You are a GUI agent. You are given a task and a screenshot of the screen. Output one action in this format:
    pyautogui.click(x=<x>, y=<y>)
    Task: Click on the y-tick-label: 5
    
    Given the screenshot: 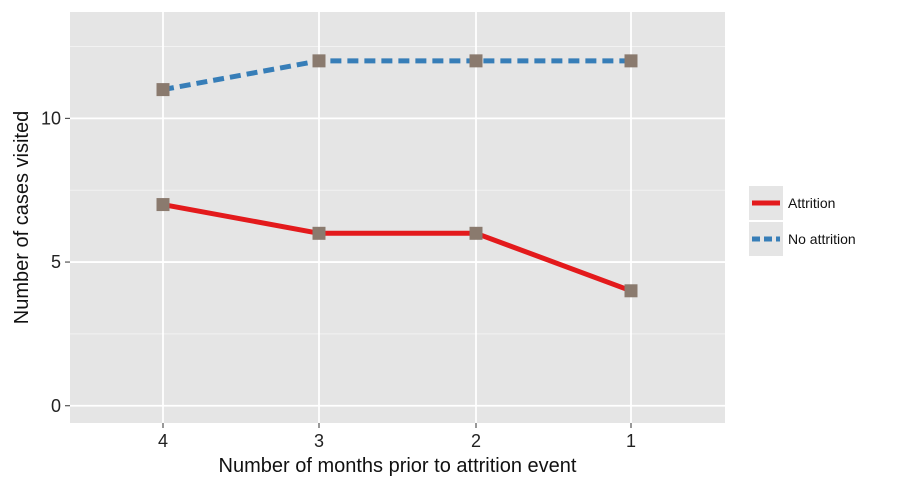 What is the action you would take?
    pyautogui.click(x=56, y=262)
    